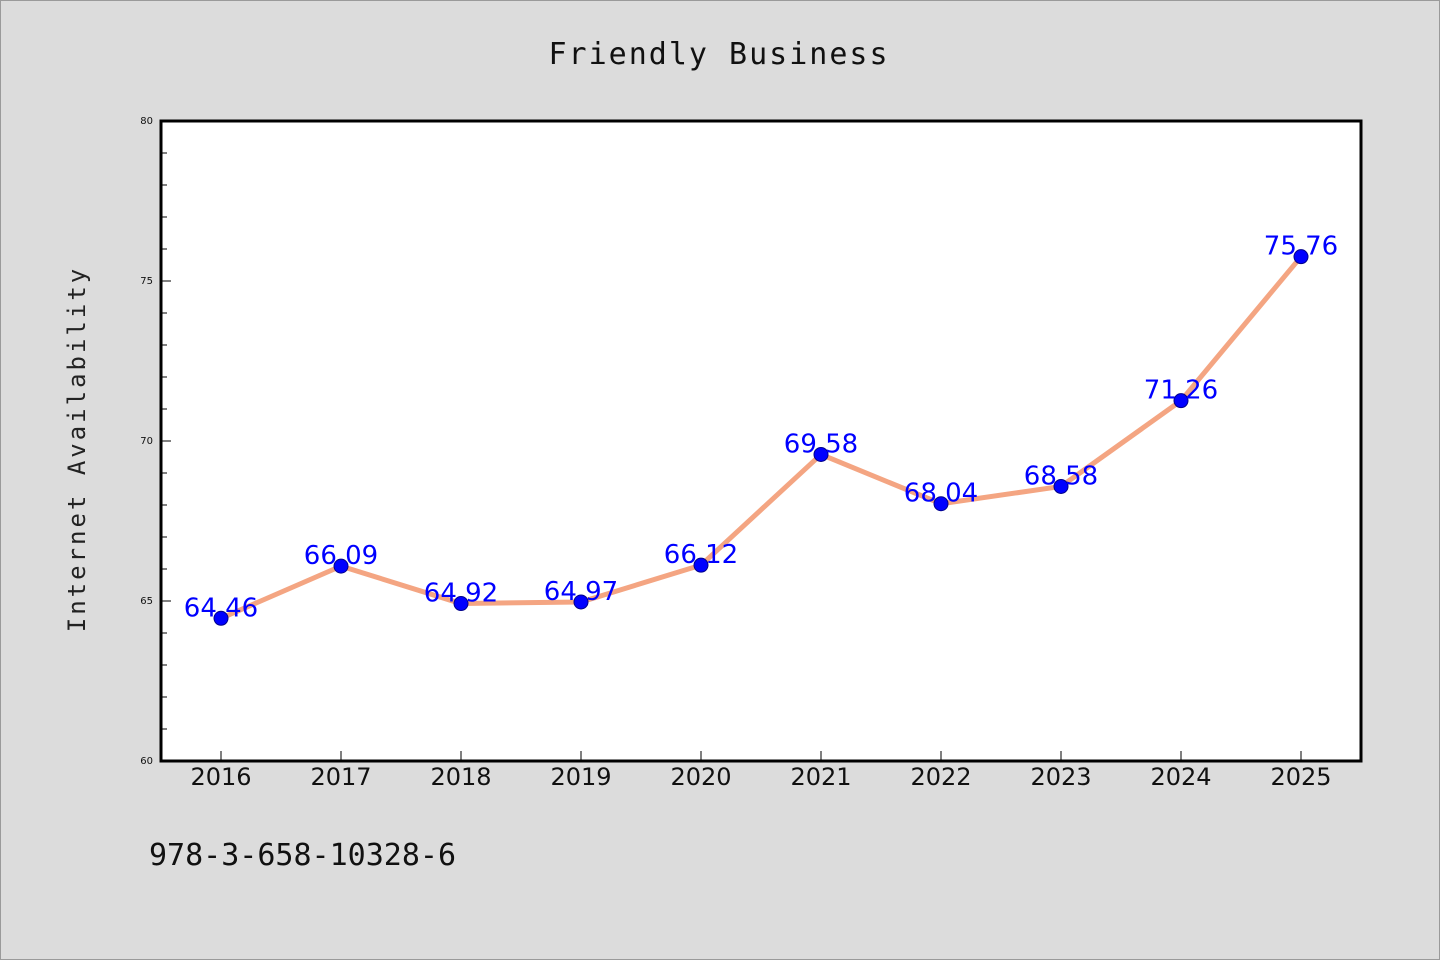  I want to click on data-label: 68.04, so click(941, 494).